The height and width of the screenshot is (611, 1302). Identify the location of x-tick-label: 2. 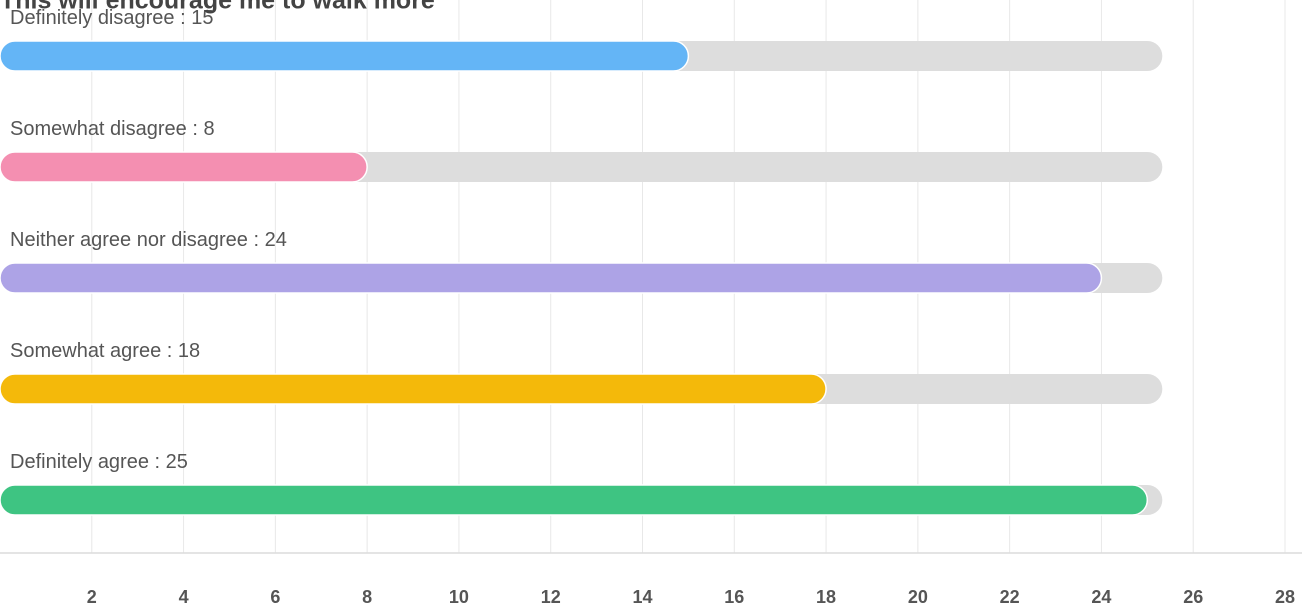
(92, 597).